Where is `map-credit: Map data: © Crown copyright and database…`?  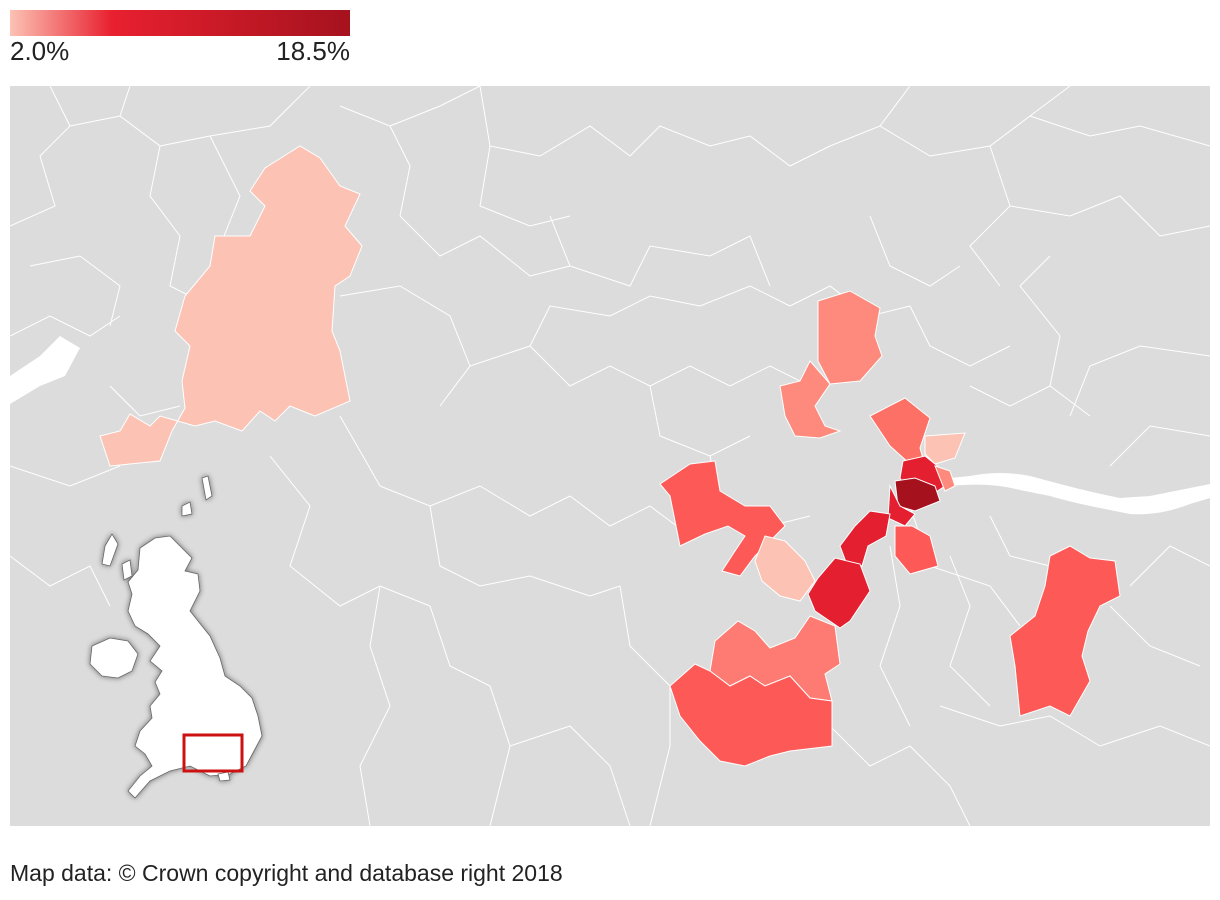 map-credit: Map data: © Crown copyright and database… is located at coordinates (286, 873).